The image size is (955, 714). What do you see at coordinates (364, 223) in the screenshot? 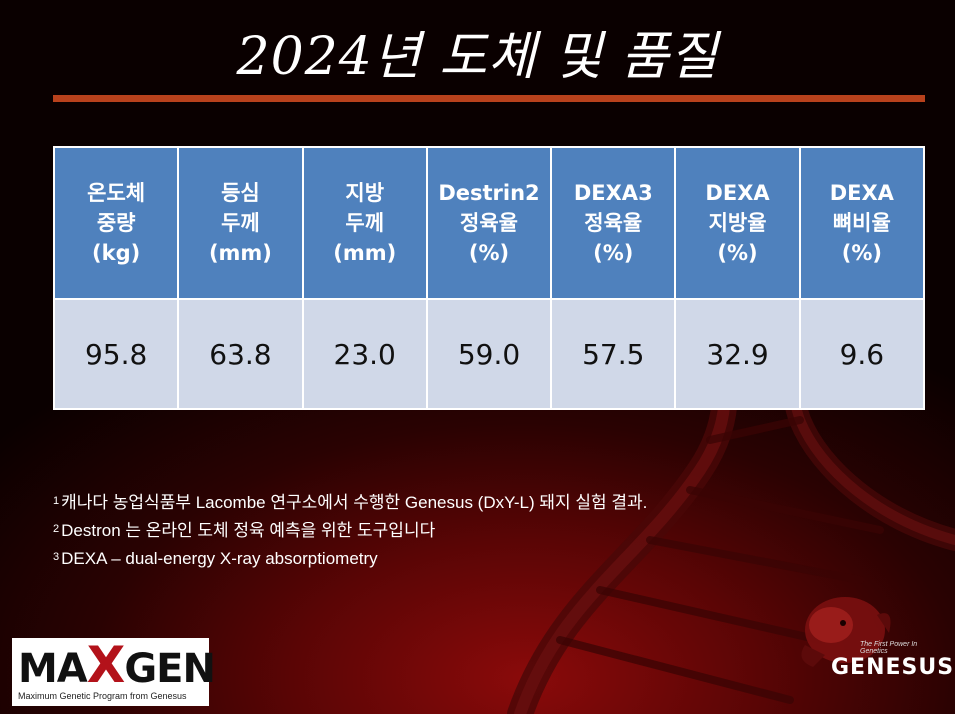
I see `header-backfat-depth: 지방 두께 (mm)` at bounding box center [364, 223].